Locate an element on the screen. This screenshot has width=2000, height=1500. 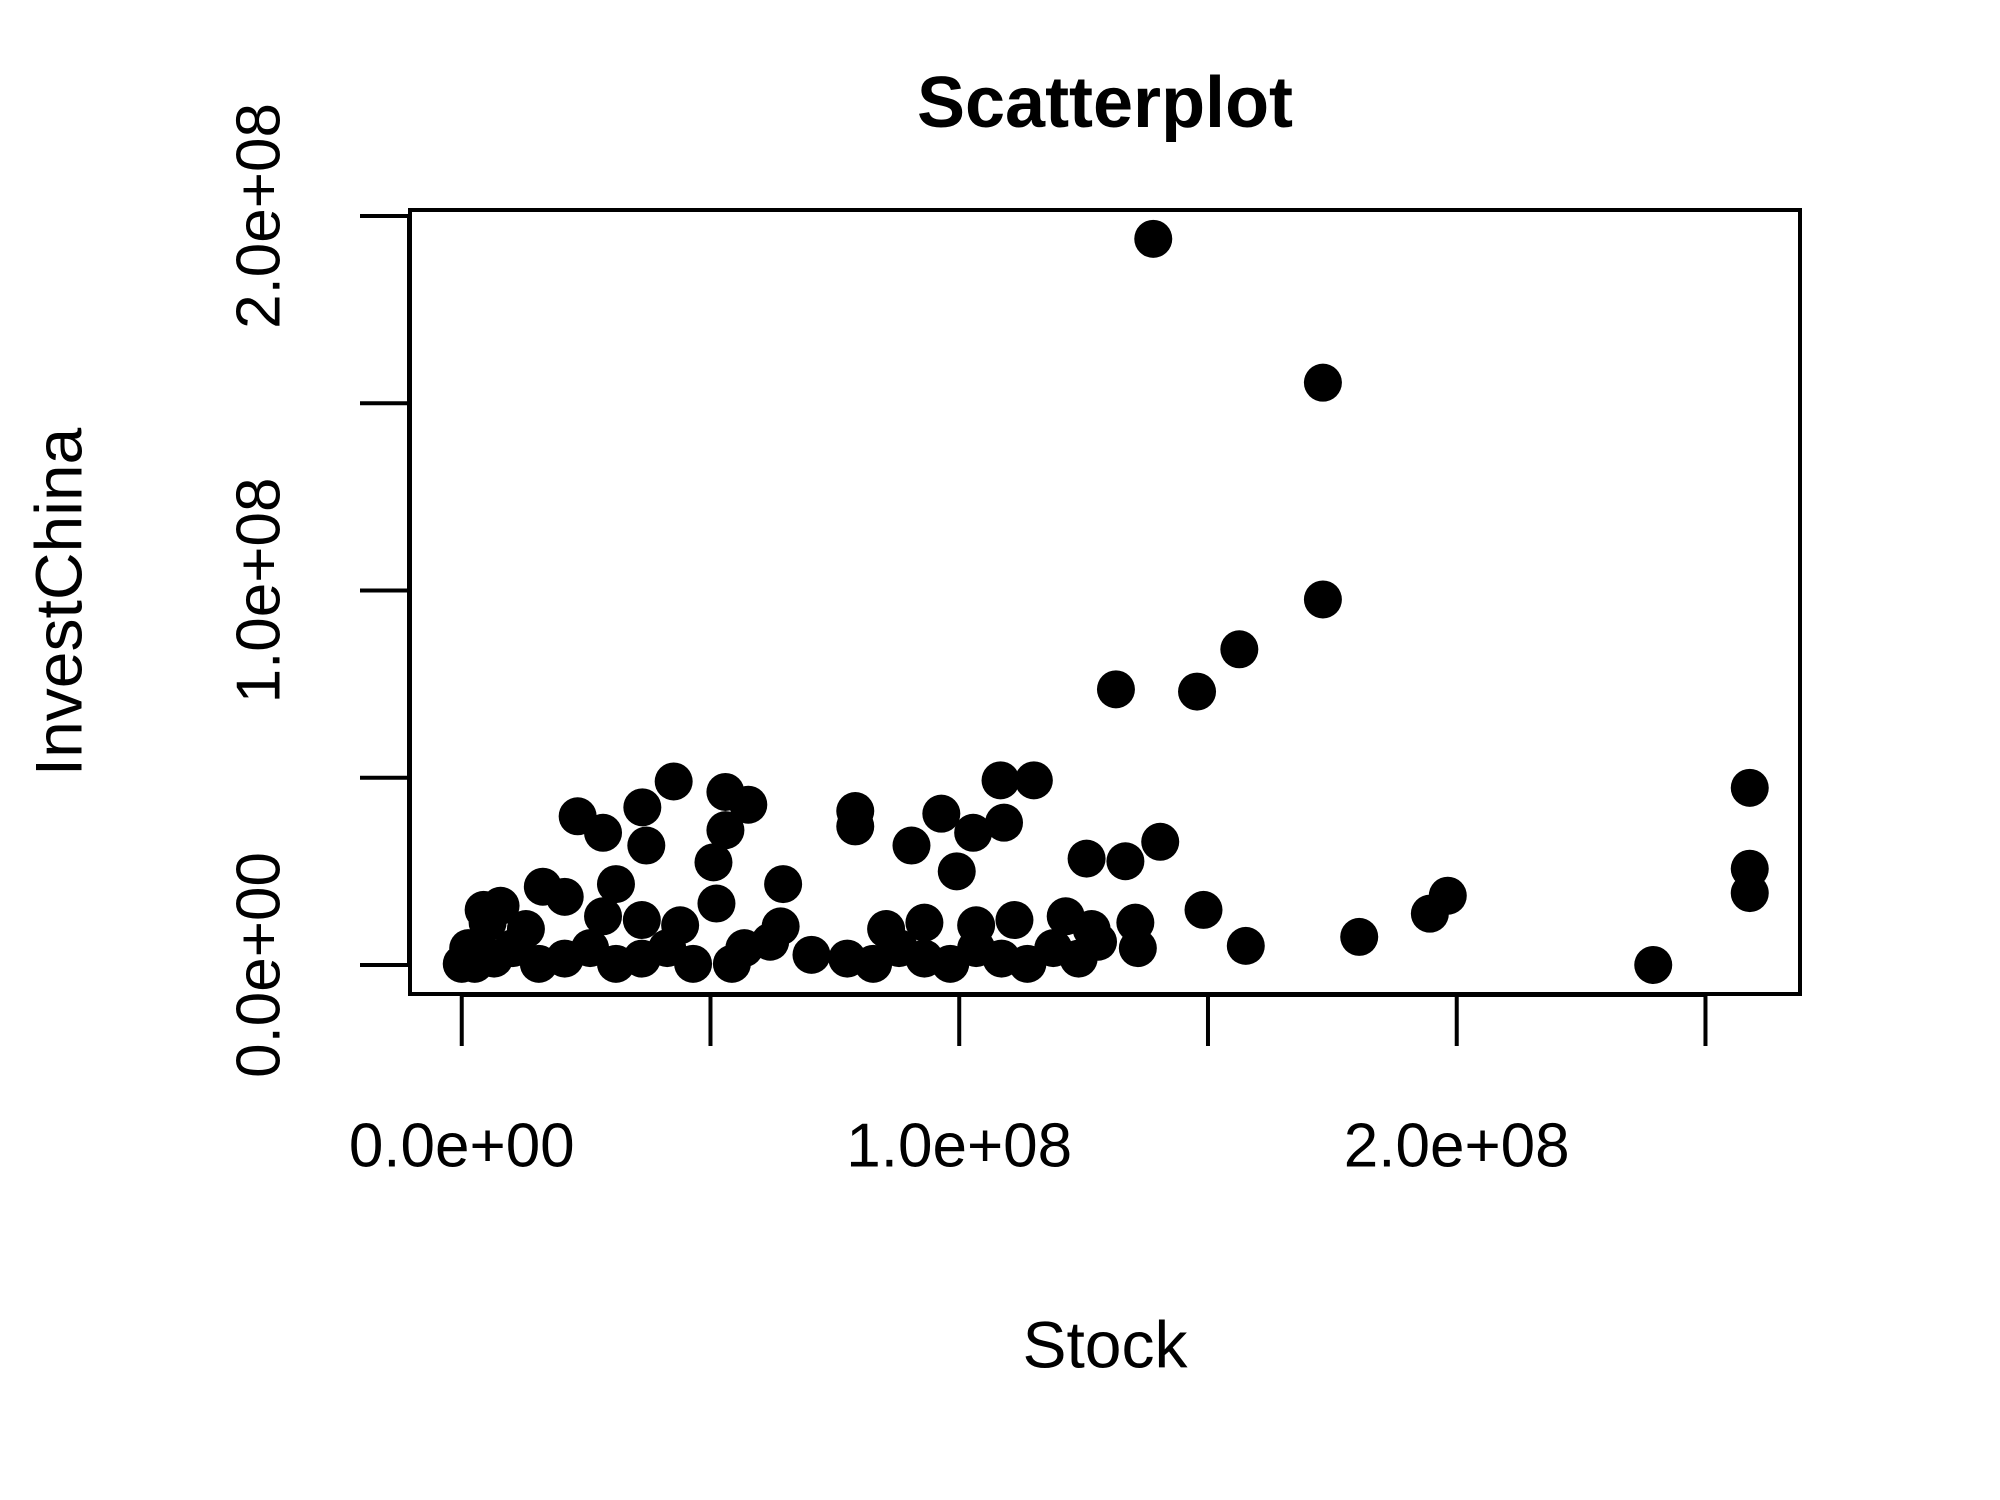
chart-title: Scatterplot is located at coordinates (1105, 103).